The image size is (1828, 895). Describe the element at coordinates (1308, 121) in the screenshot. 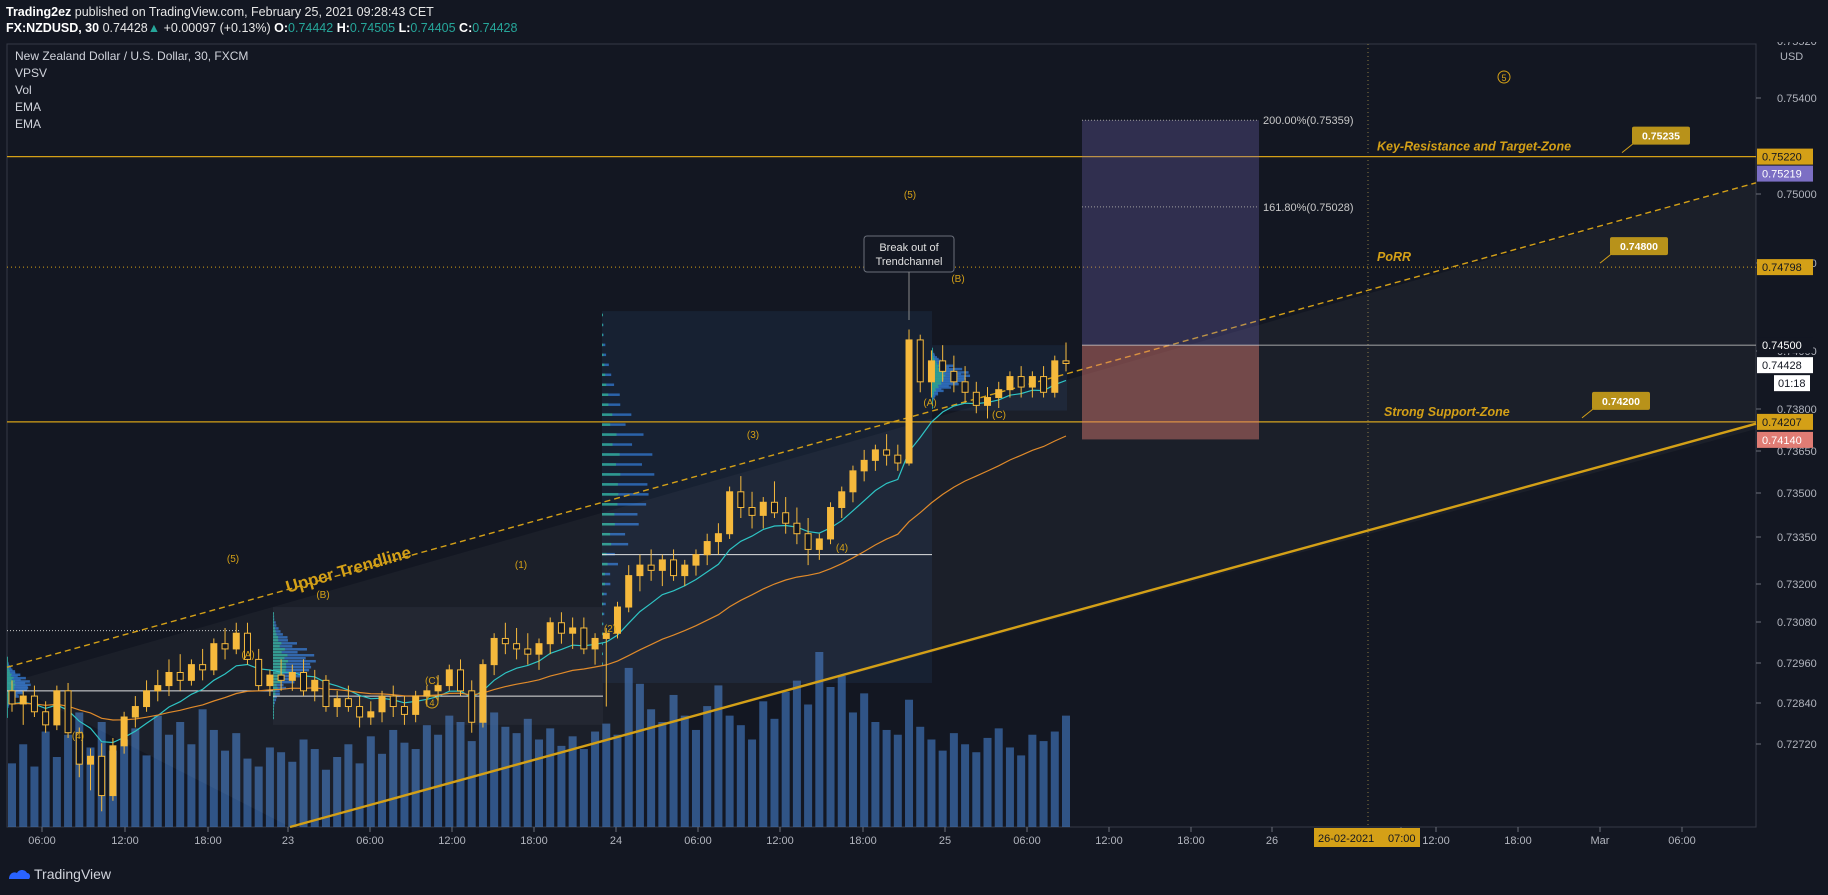

I see `fib-label: 200.00%(0.75359)` at that location.